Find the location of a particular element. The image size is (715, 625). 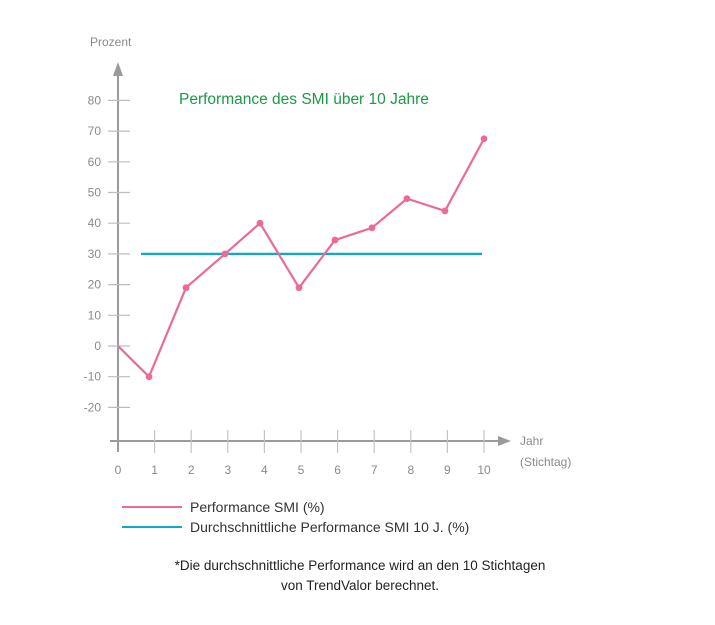

x-axis-label-line2: (Stichtag) is located at coordinates (545, 462).